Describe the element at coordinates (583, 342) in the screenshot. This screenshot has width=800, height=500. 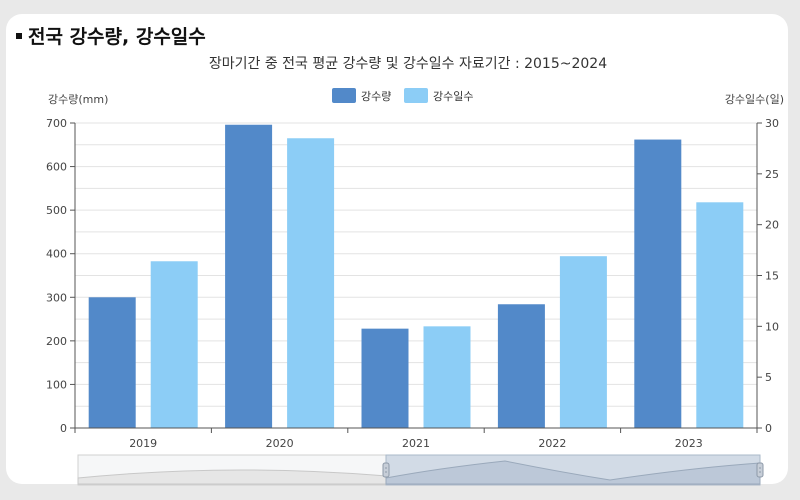
I see `bar-rain-days-2022` at that location.